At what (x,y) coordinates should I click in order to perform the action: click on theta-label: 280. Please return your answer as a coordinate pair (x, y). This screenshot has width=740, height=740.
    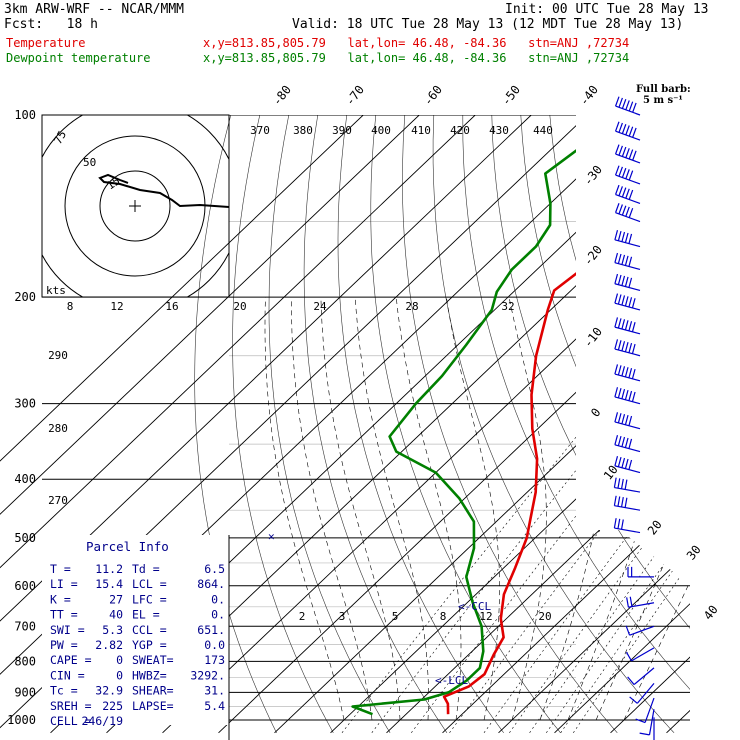
    Looking at the image, I should click on (58, 428).